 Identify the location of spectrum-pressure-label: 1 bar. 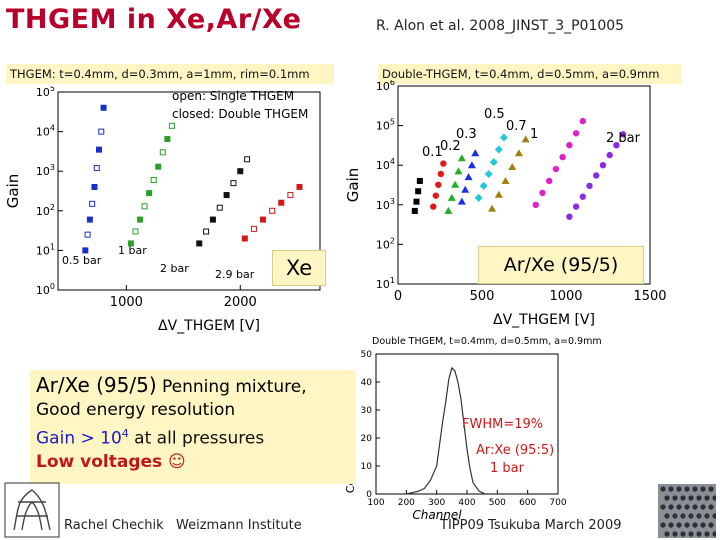
(507, 468).